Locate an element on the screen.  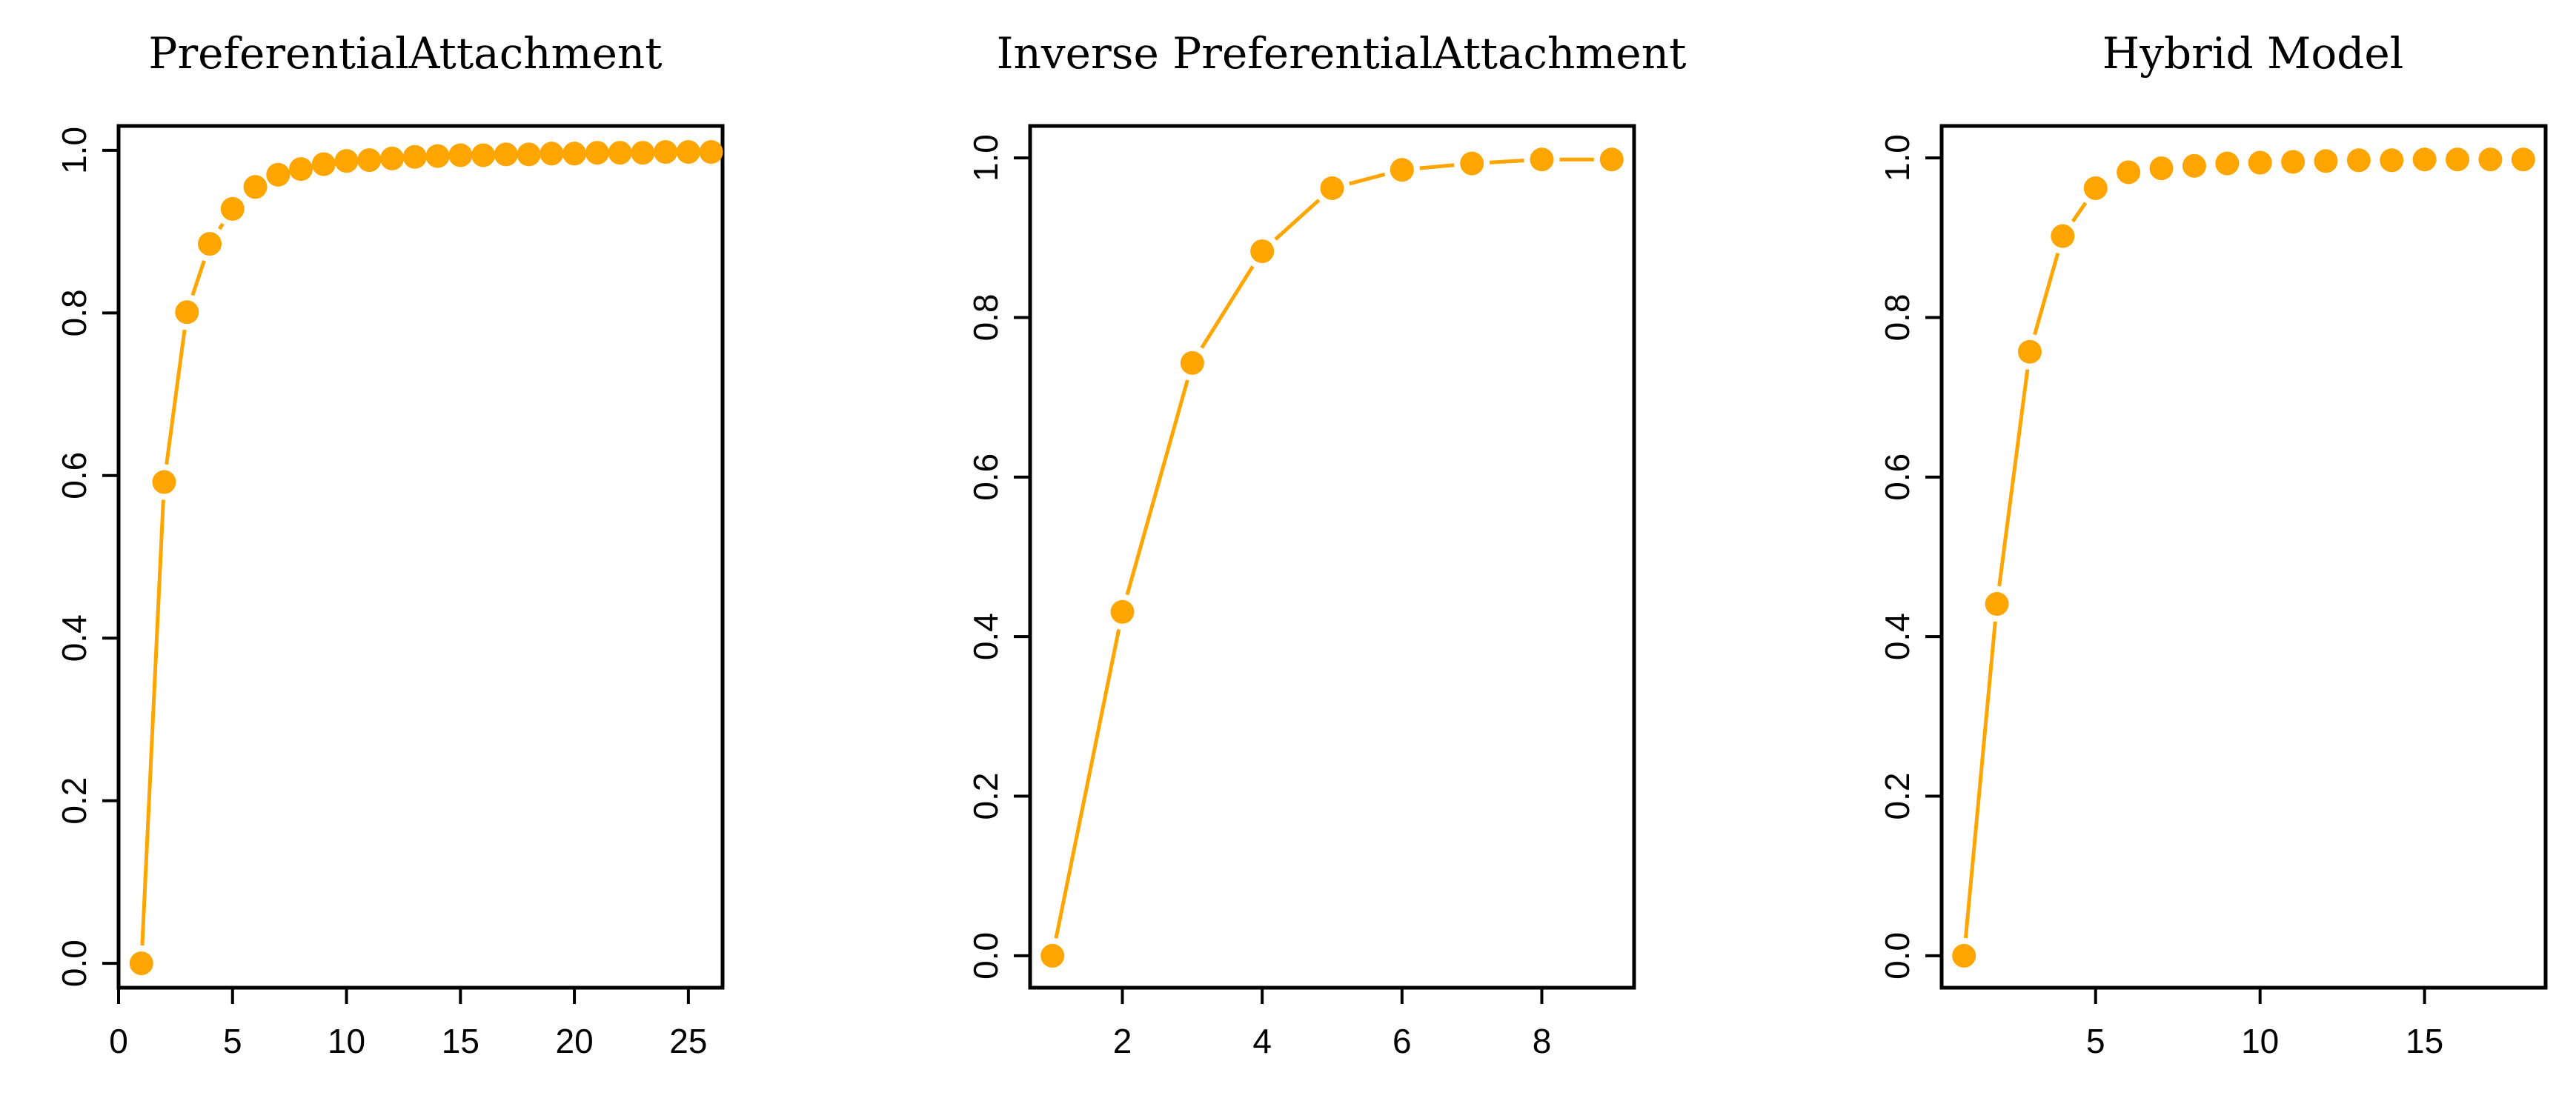
x-axis: 5 10 15 is located at coordinates (2264, 1023).